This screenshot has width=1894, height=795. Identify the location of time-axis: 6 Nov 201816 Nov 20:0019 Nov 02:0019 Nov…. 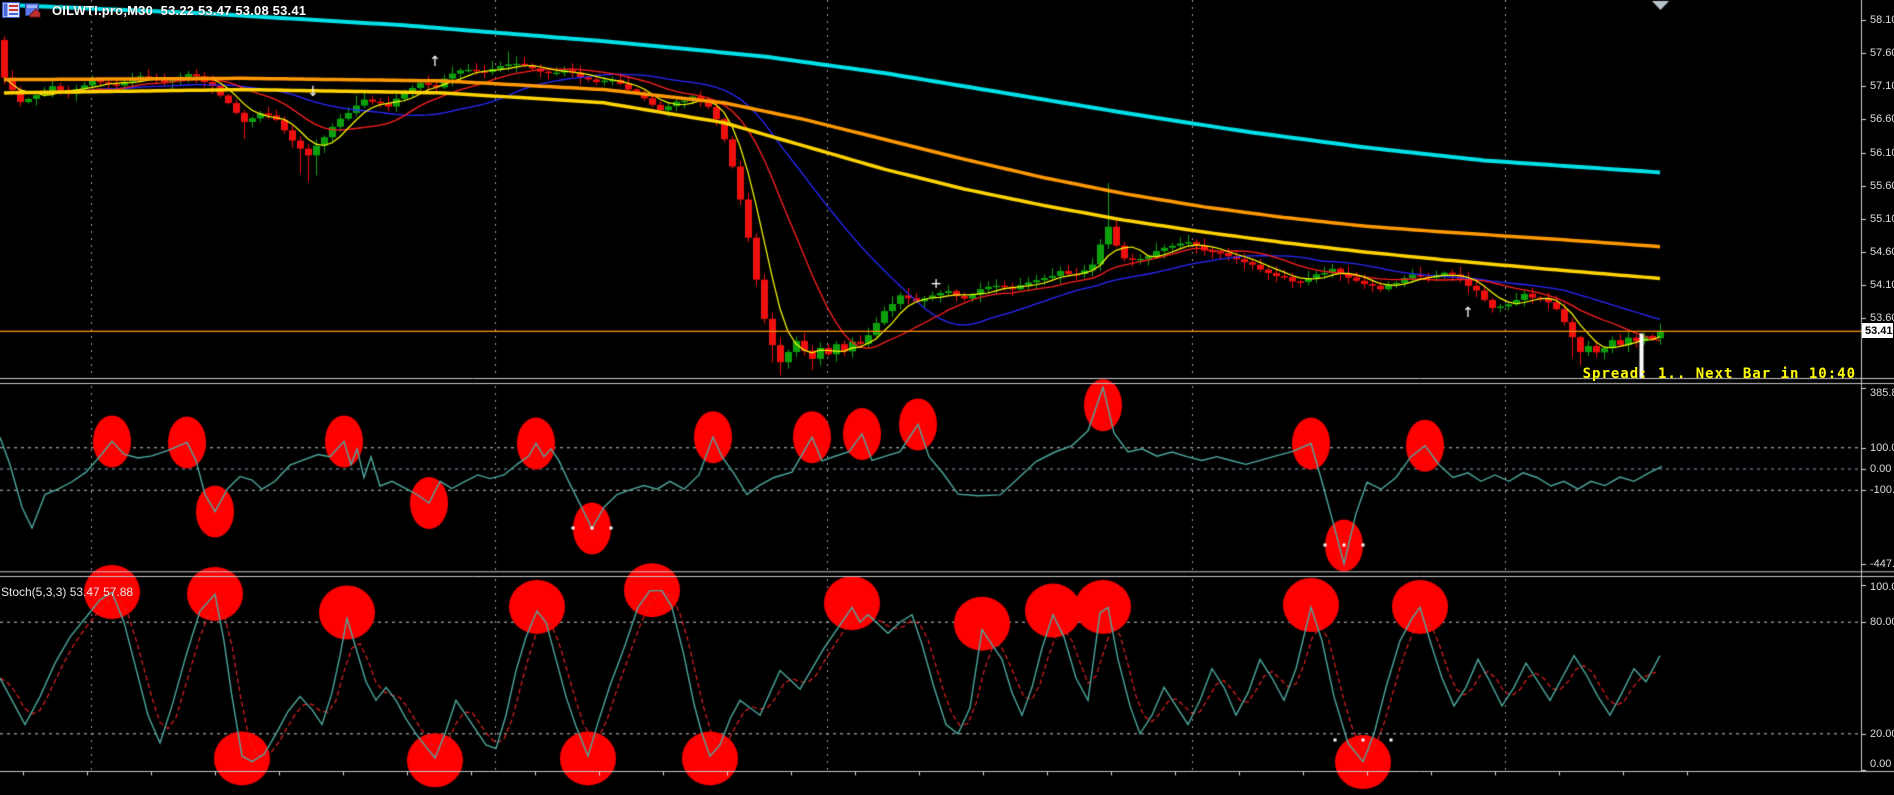
(947, 783).